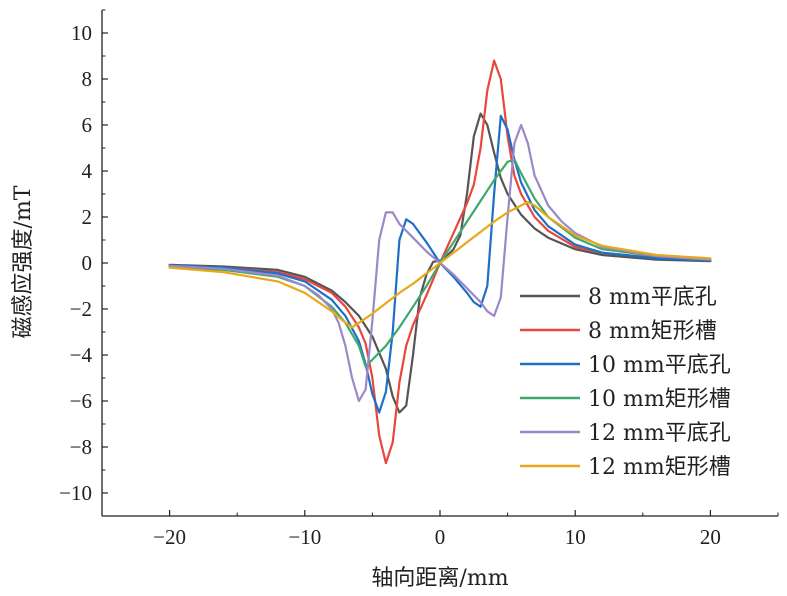 This screenshot has width=787, height=596. I want to click on y-tick-label: 8, so click(87, 79).